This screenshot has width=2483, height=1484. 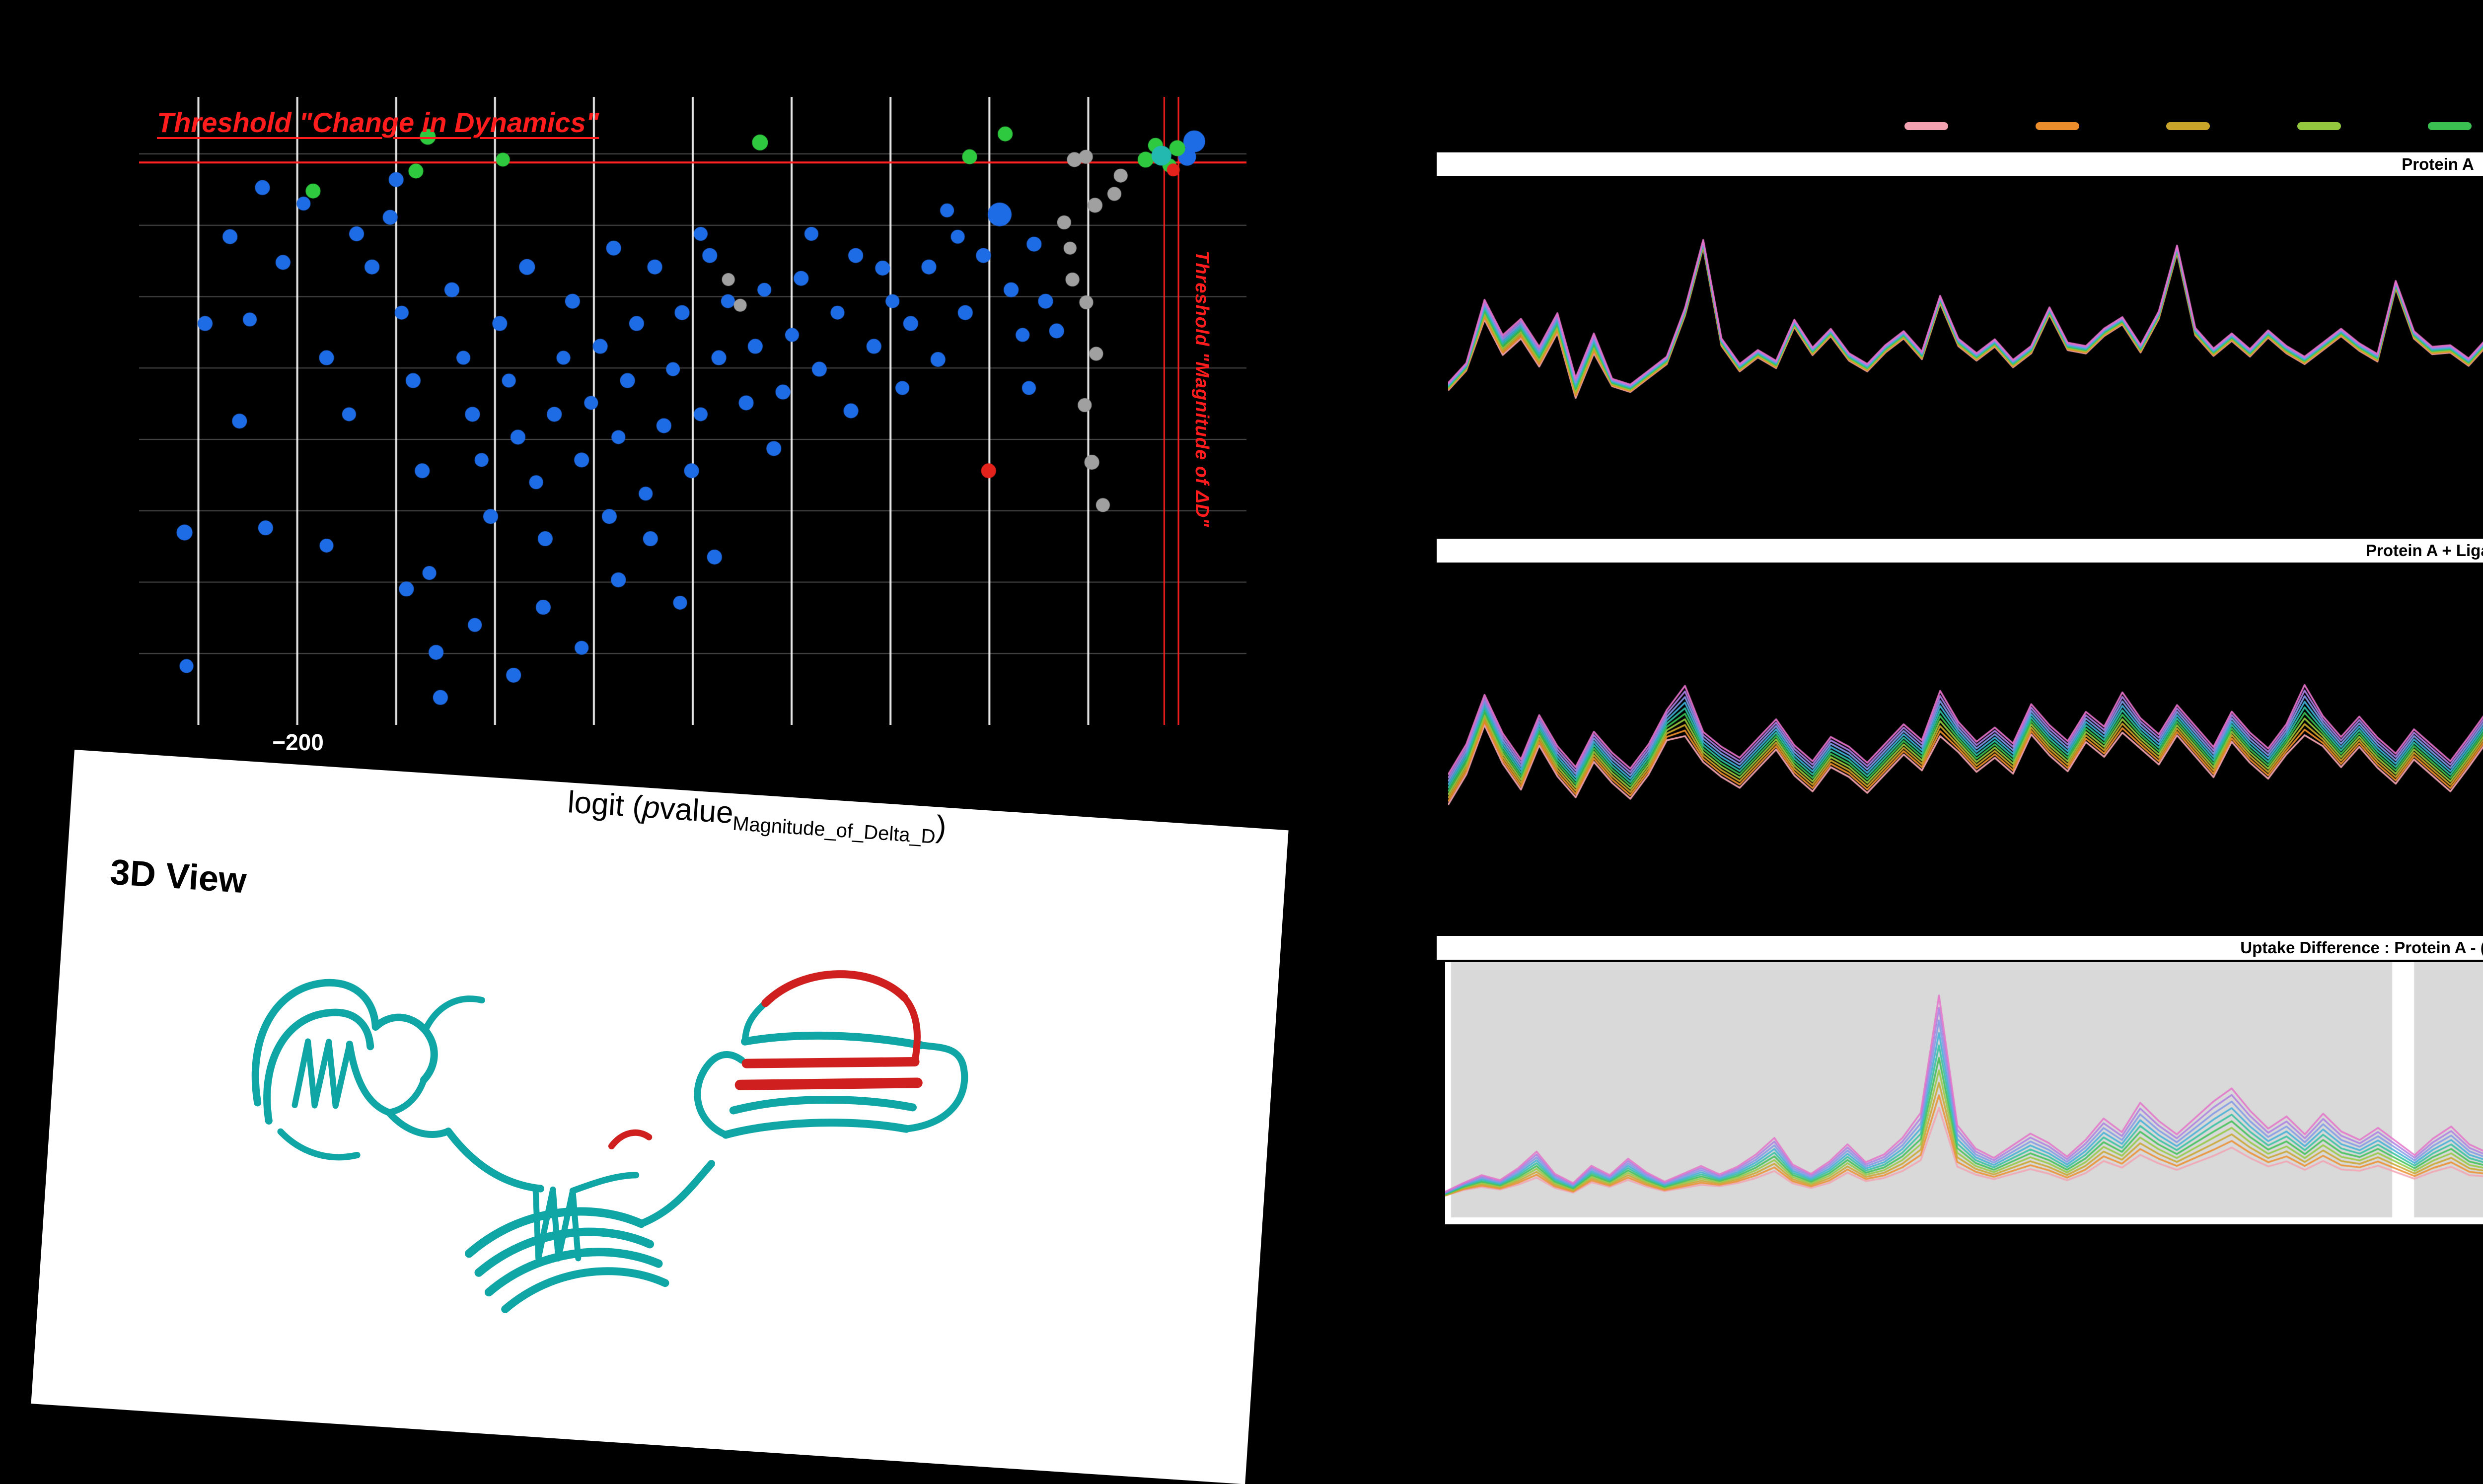 I want to click on protein-ribbon-red, so click(x=765, y=1059).